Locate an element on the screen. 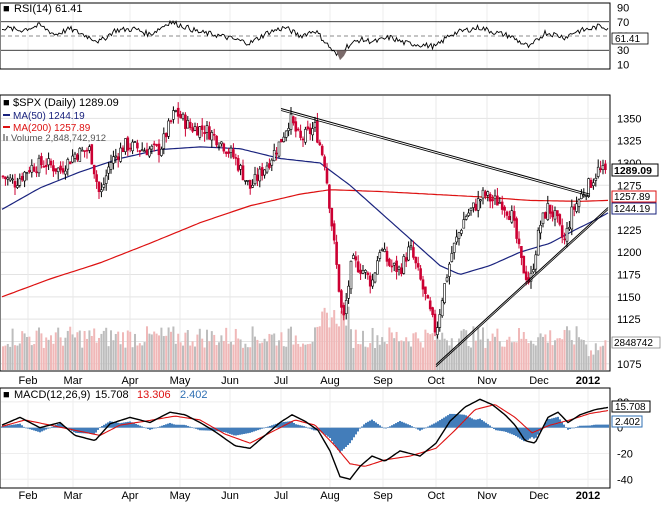 The image size is (662, 510). x-axis-label: Dec is located at coordinates (539, 381).